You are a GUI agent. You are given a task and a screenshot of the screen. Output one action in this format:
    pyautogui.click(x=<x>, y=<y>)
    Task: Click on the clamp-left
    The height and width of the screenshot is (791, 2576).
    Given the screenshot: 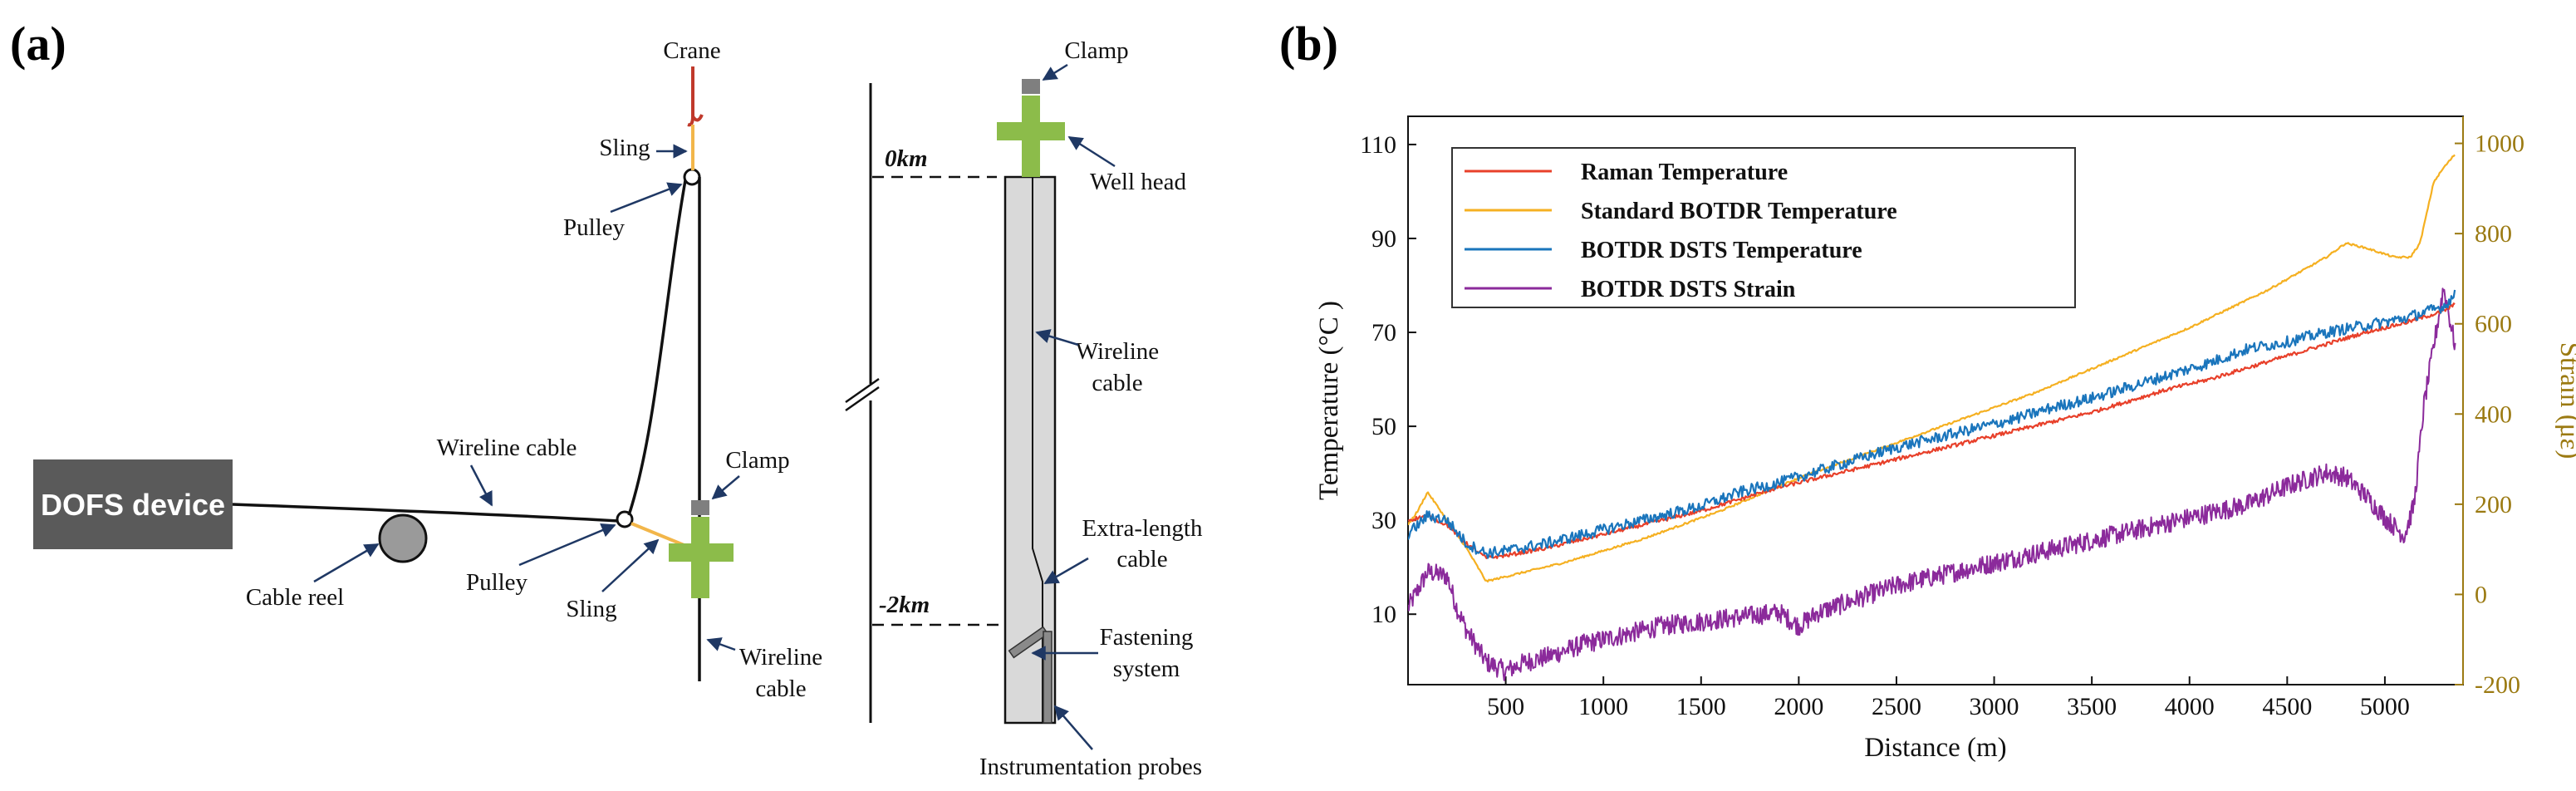 What is the action you would take?
    pyautogui.click(x=700, y=508)
    